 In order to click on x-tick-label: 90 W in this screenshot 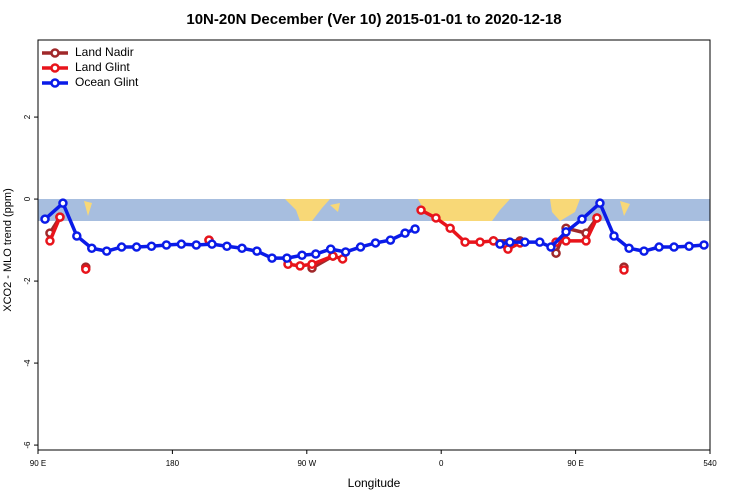, I will do `click(306, 463)`.